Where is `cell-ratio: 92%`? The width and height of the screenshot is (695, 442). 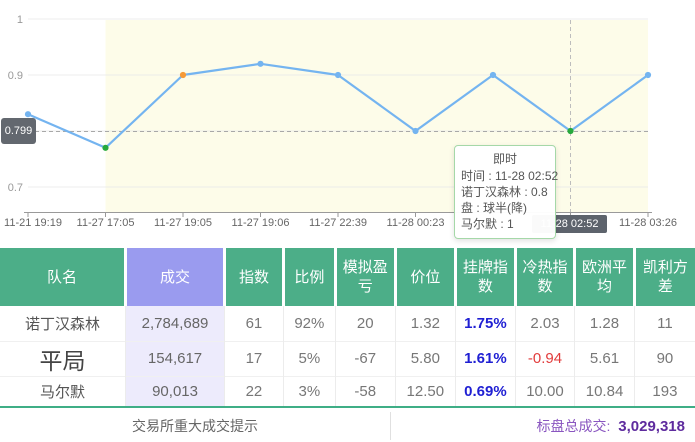
cell-ratio: 92% is located at coordinates (309, 323).